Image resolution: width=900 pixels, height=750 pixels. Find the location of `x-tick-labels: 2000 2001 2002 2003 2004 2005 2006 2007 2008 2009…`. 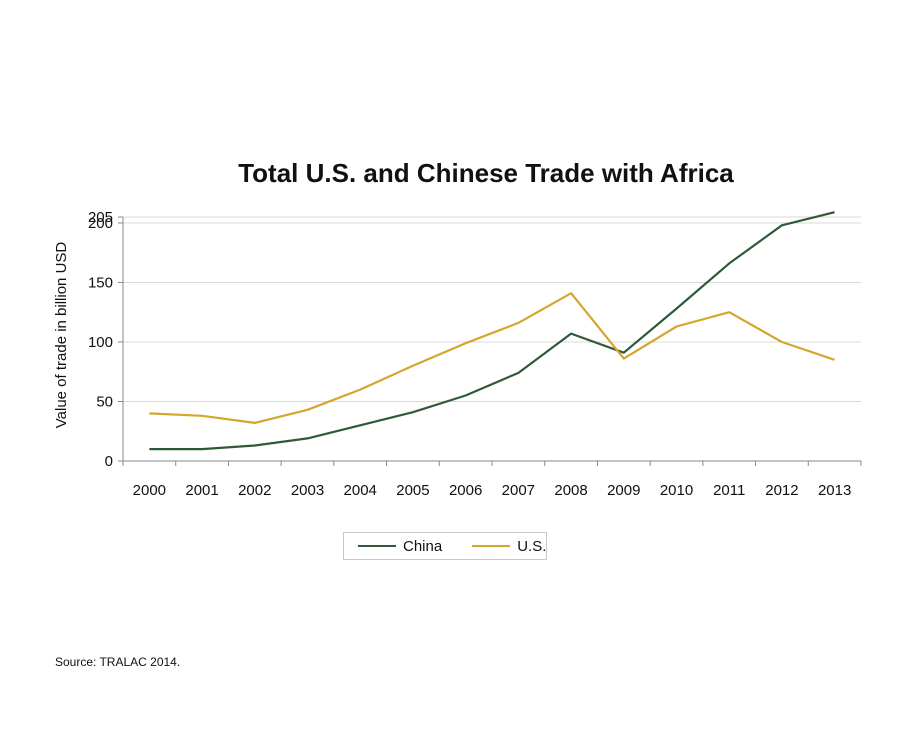

x-tick-labels: 2000 2001 2002 2003 2004 2005 2006 2007 2008 2009… is located at coordinates (492, 490).